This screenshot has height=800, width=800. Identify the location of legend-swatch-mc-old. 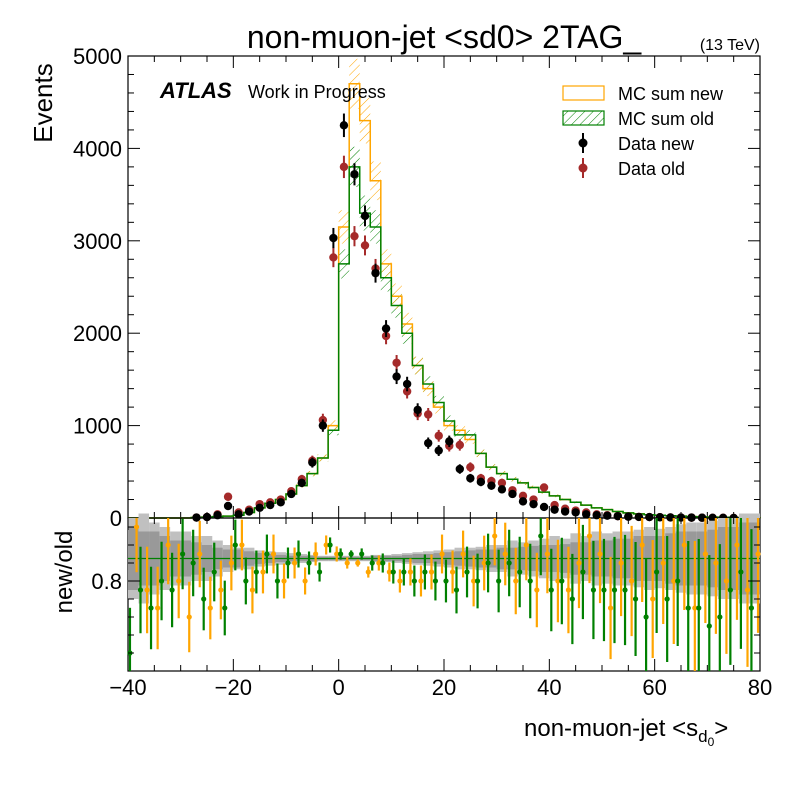
(583, 118).